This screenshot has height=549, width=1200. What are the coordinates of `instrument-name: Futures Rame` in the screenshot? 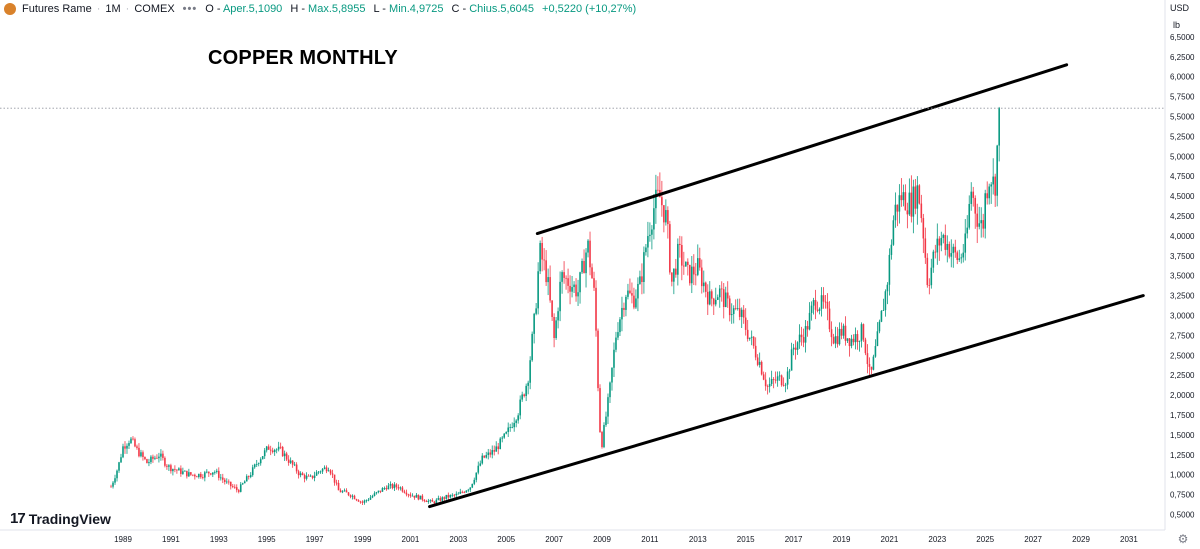 It's located at (57, 9).